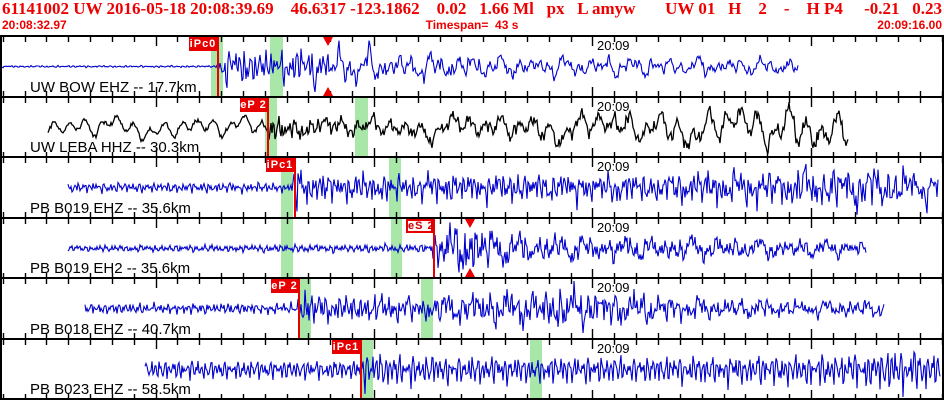  I want to click on timespan-label: Timespan= 43 s, so click(472, 25).